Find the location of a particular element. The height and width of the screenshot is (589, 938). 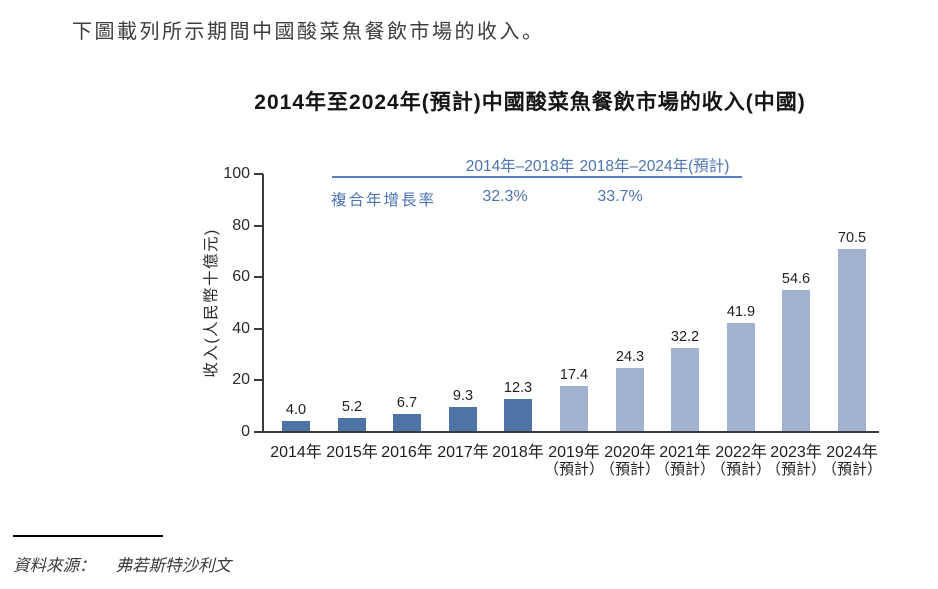

bar-value-label: 5.2 is located at coordinates (352, 407).